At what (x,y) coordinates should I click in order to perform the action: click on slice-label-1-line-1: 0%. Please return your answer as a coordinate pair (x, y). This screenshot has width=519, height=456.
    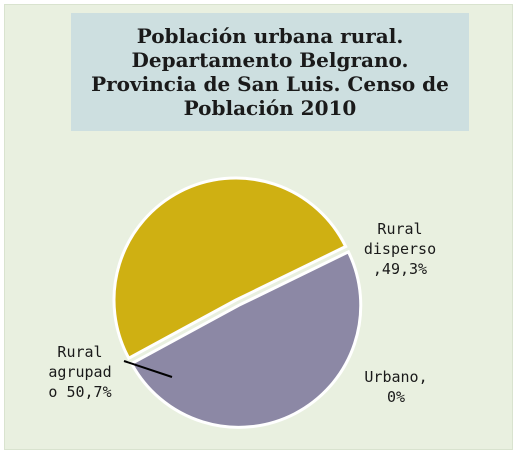
    Looking at the image, I should click on (396, 397).